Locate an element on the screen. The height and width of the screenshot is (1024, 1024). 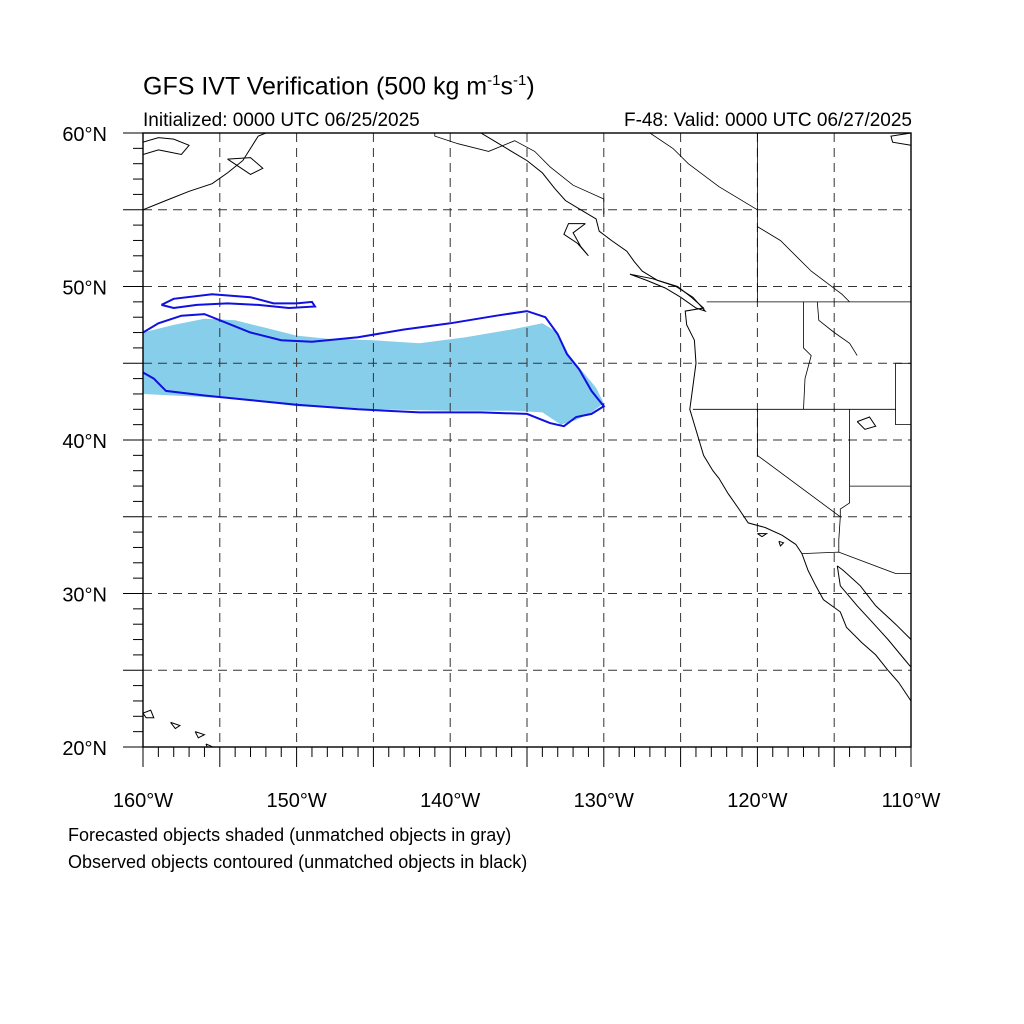
map-title: GFS IVT Verification (500 kg m-1s-1) is located at coordinates (339, 86).